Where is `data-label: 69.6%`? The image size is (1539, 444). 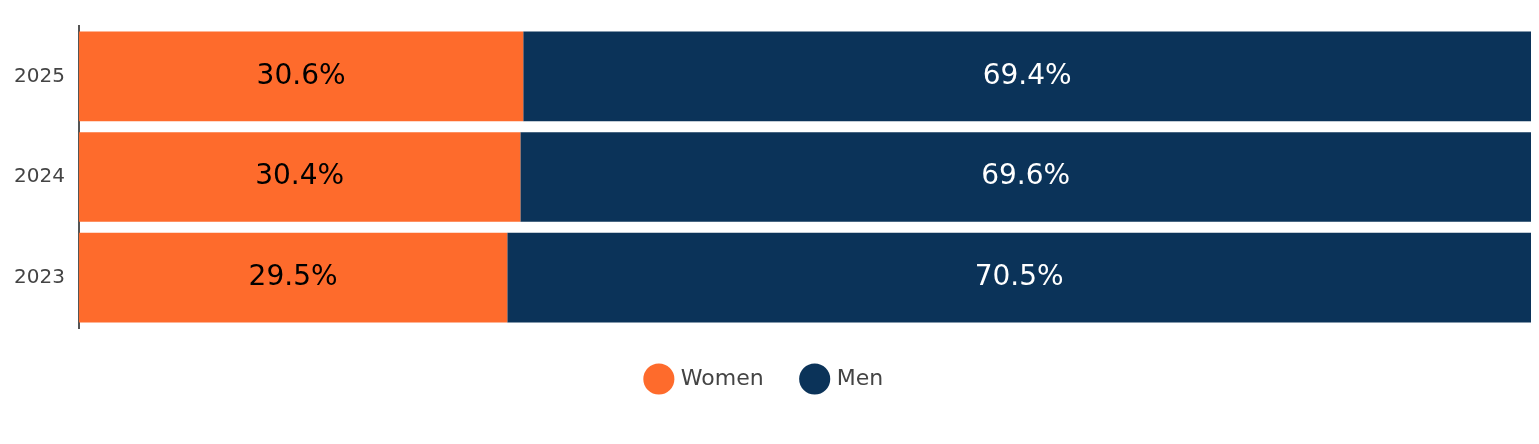 data-label: 69.6% is located at coordinates (1026, 175).